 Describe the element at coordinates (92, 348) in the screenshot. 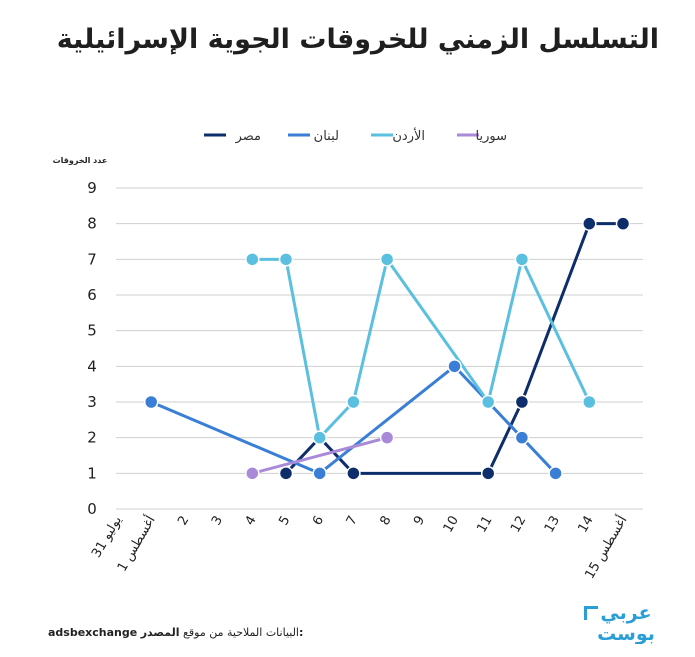

I see `y-axis-ticks: 0 1 2 3 4 5 6 7 8 9` at that location.